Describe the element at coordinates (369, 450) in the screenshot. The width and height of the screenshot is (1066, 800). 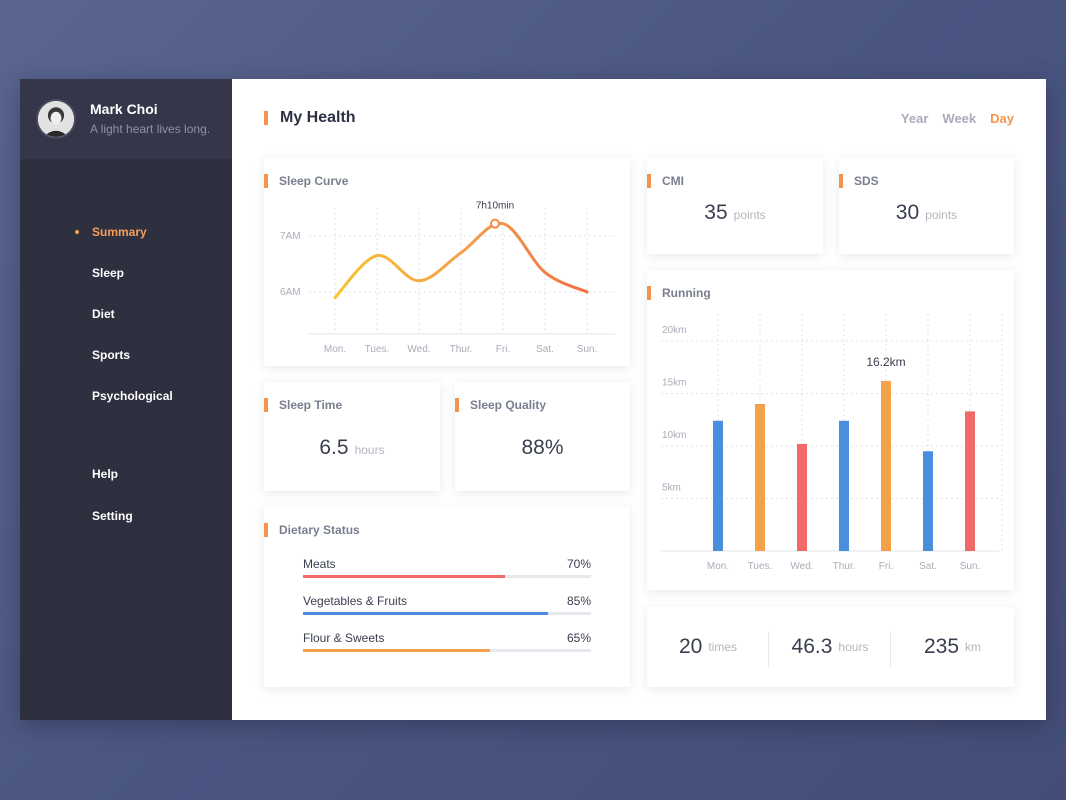
I see `sleep-time-unit: hours` at that location.